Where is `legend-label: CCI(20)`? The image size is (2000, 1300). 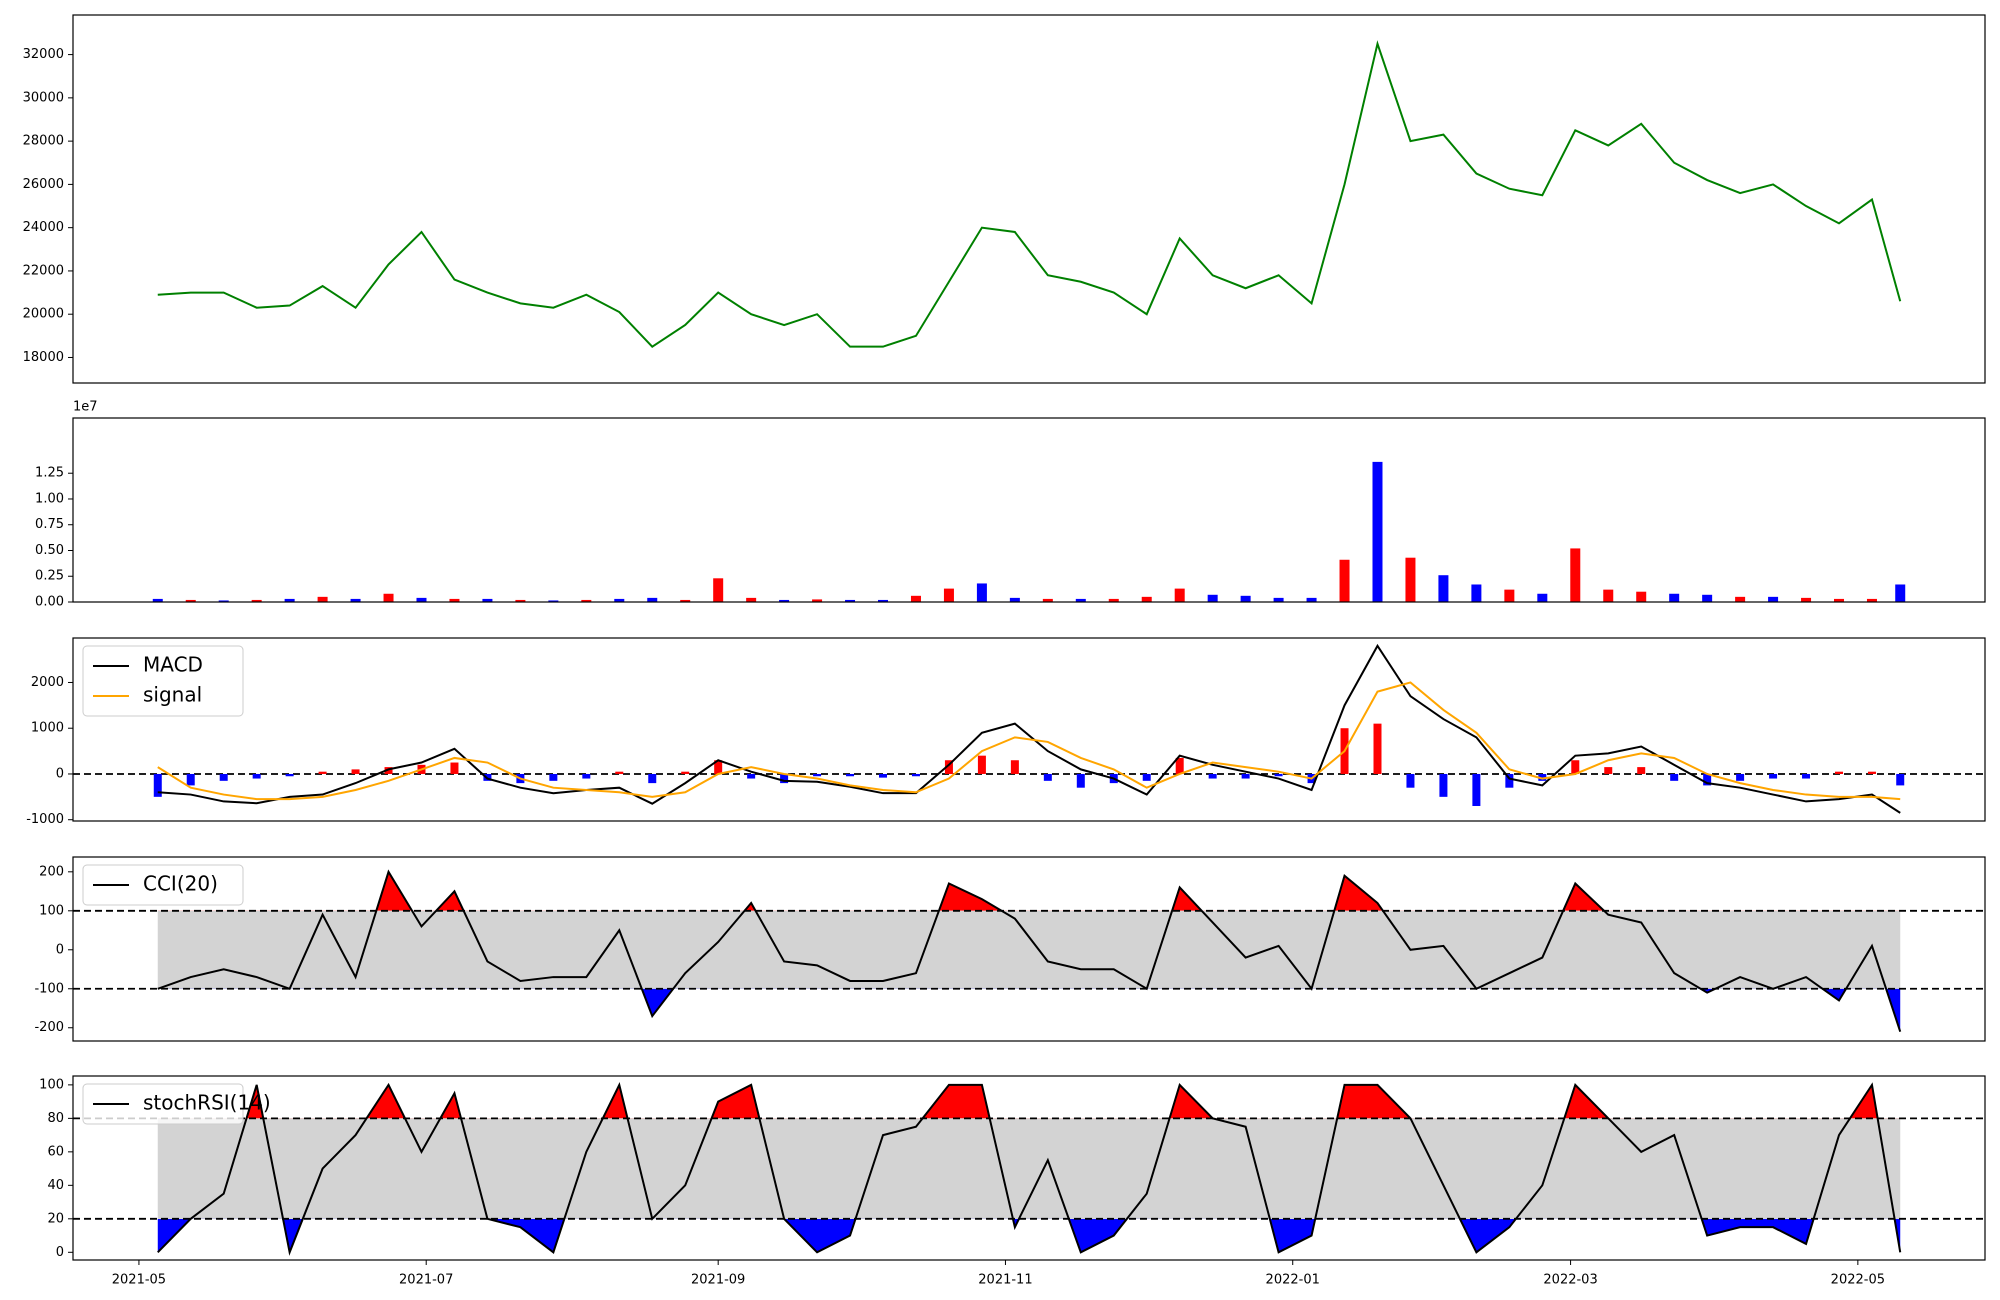 legend-label: CCI(20) is located at coordinates (180, 884).